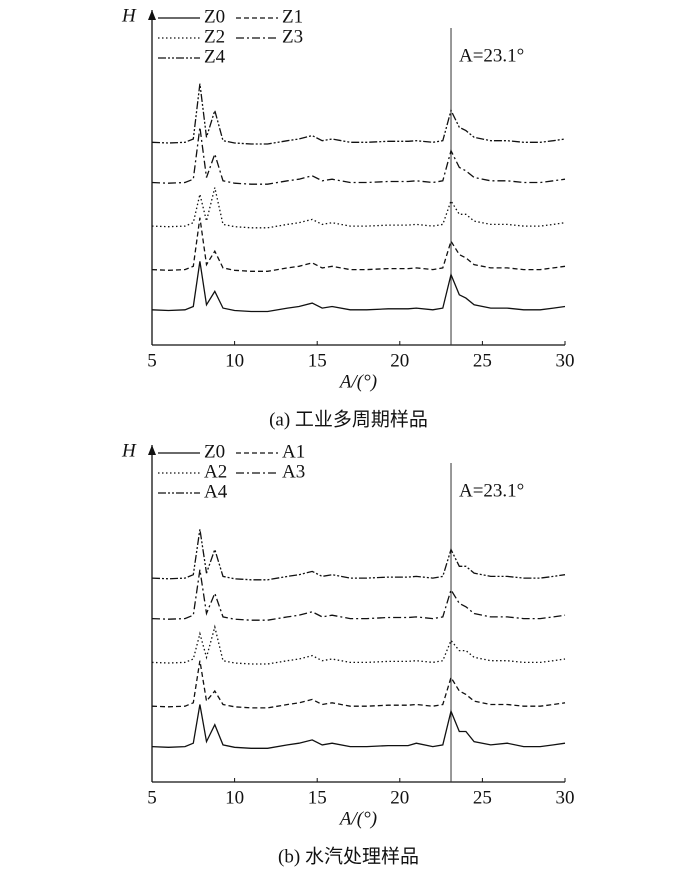 The width and height of the screenshot is (700, 870). I want to click on legend-label: A4, so click(216, 491).